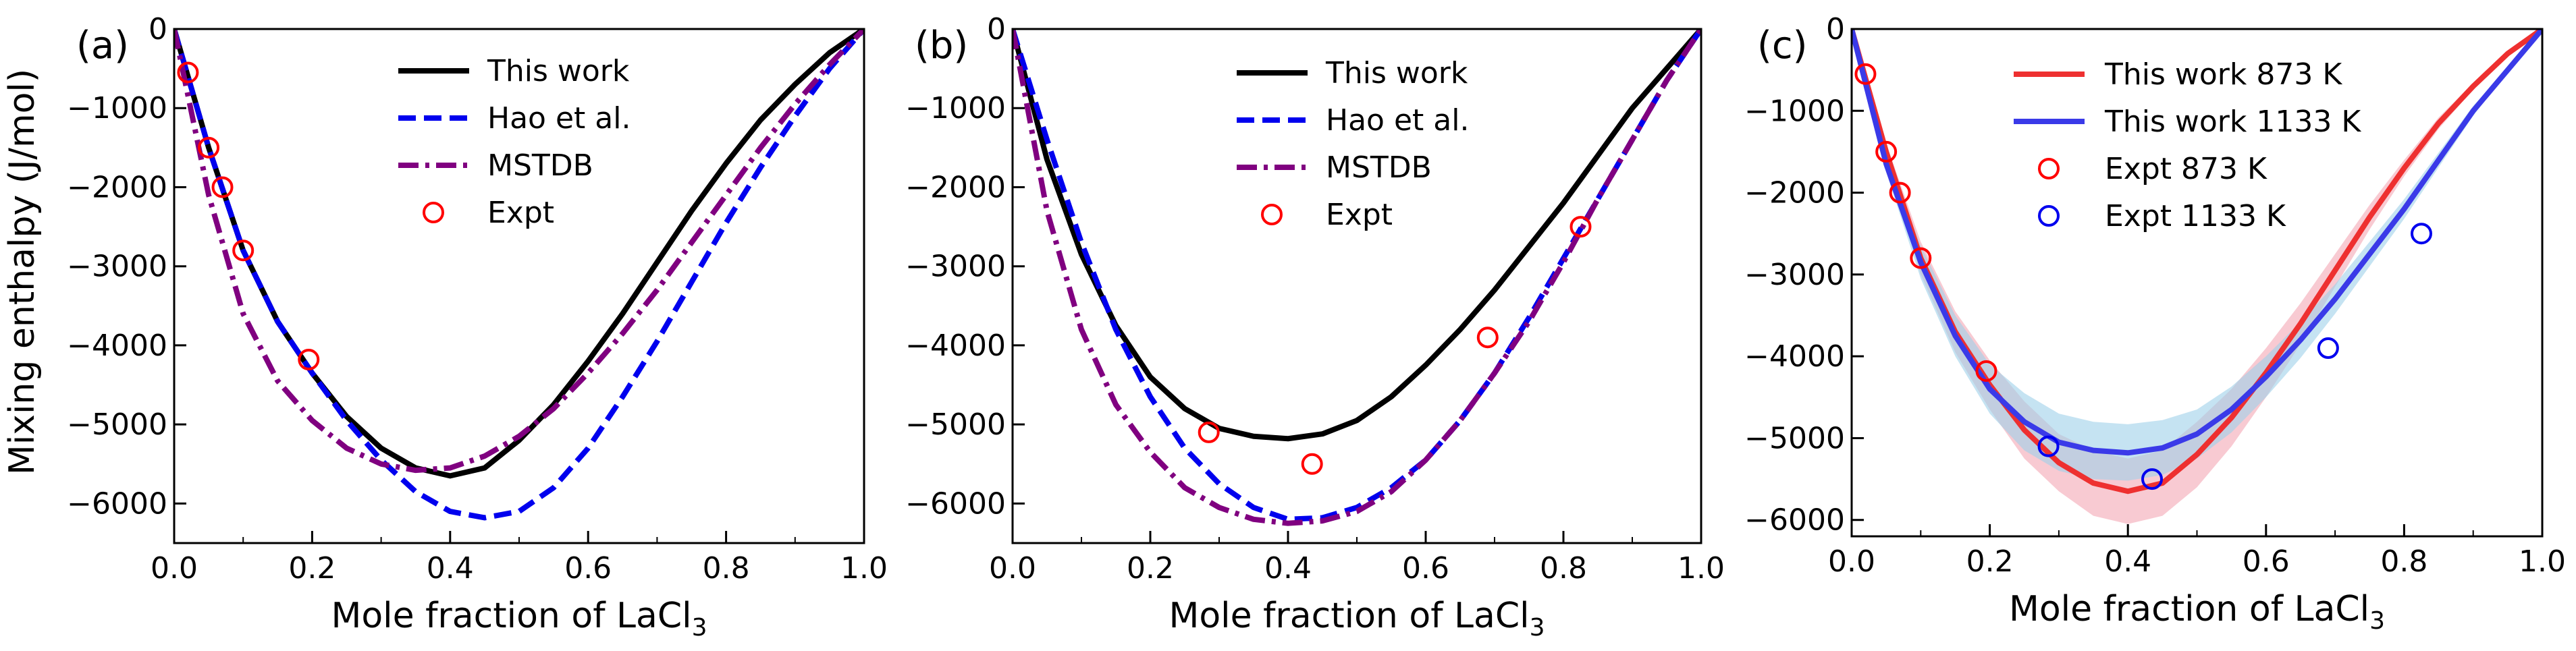  I want to click on panel-label: (a), so click(102, 46).